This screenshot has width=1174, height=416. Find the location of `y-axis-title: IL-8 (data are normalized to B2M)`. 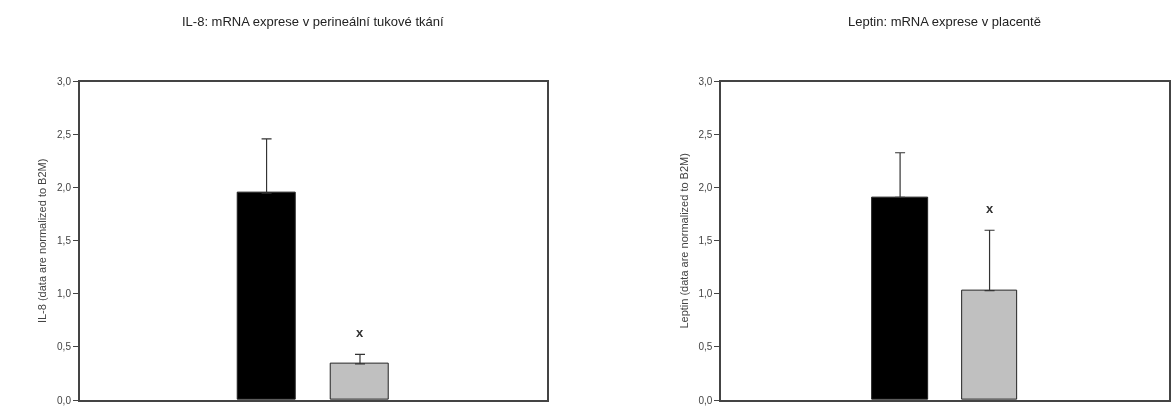

y-axis-title: IL-8 (data are normalized to B2M) is located at coordinates (42, 241).